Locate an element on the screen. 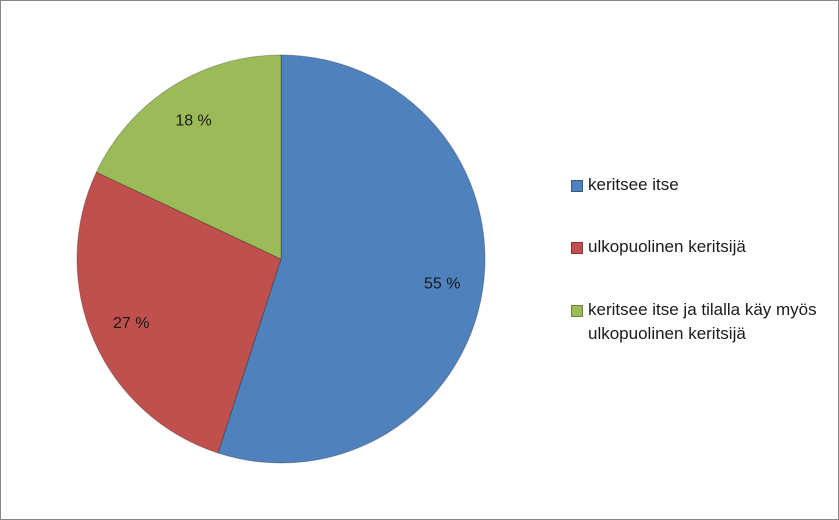  legend-label: keritsee itse is located at coordinates (633, 184).